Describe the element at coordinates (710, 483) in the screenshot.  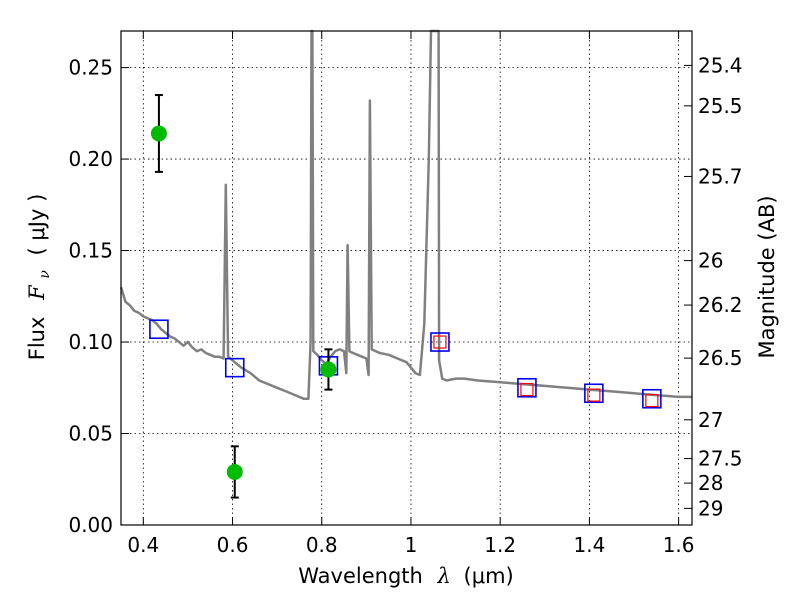
I see `right-tick-label: 28` at that location.